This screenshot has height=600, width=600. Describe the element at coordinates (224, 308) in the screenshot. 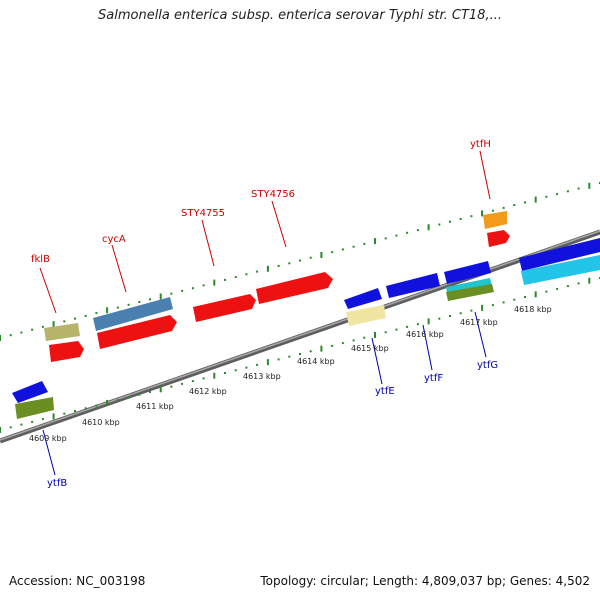

I see `gene-STY4755` at that location.